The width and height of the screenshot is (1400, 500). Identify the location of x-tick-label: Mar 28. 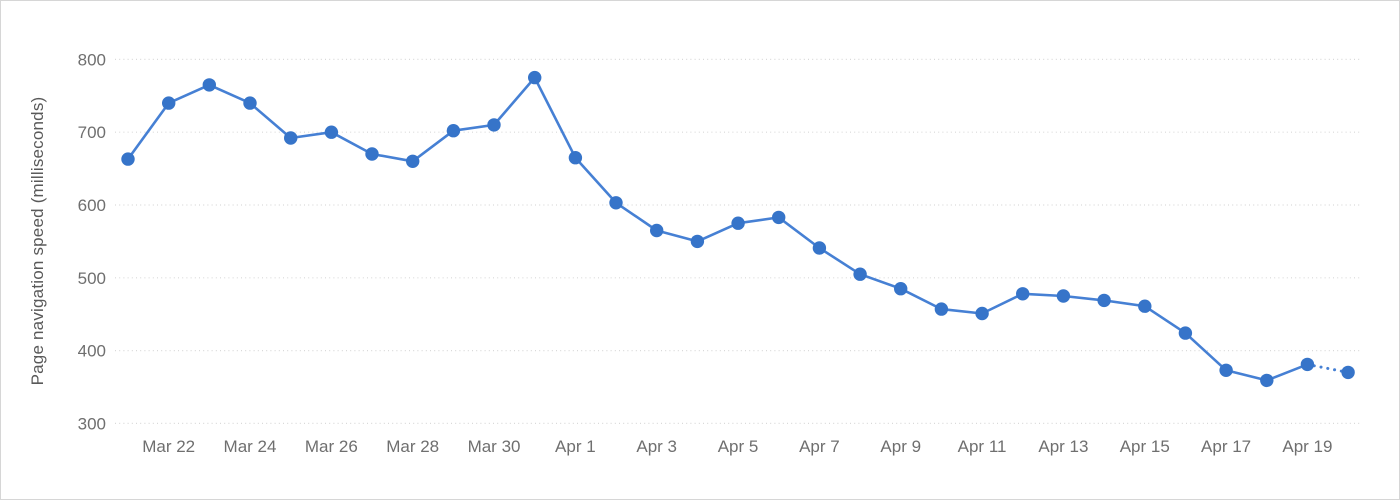
(412, 446).